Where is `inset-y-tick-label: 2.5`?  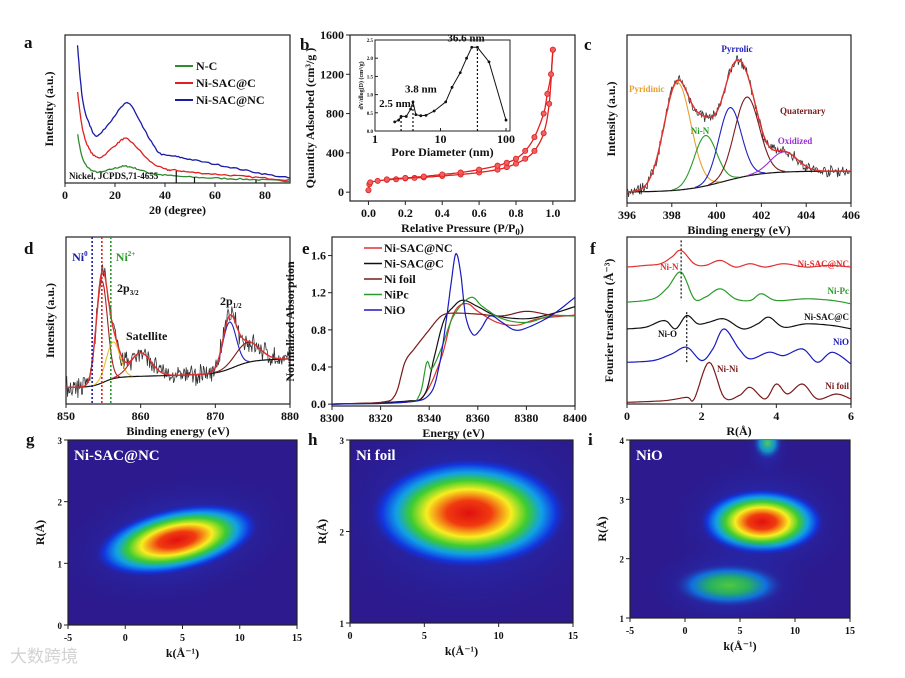
inset-y-tick-label: 2.5 is located at coordinates (370, 41).